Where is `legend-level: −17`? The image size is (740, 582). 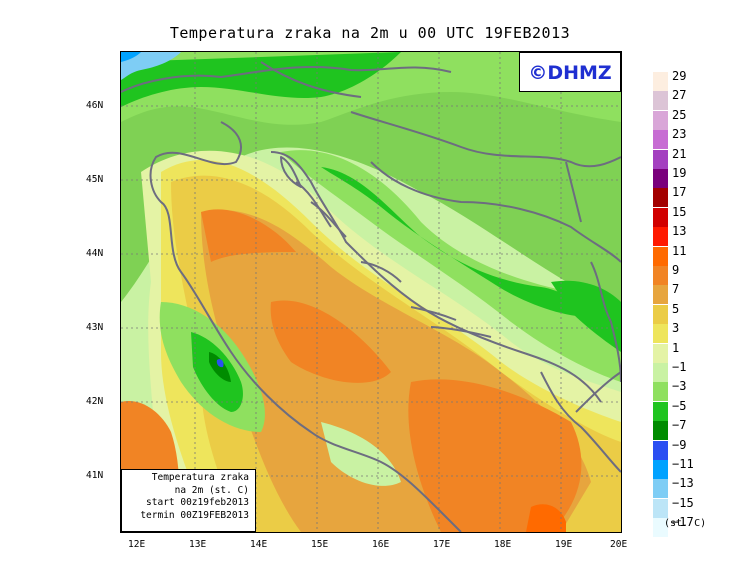
legend-level: −17 is located at coordinates (683, 522).